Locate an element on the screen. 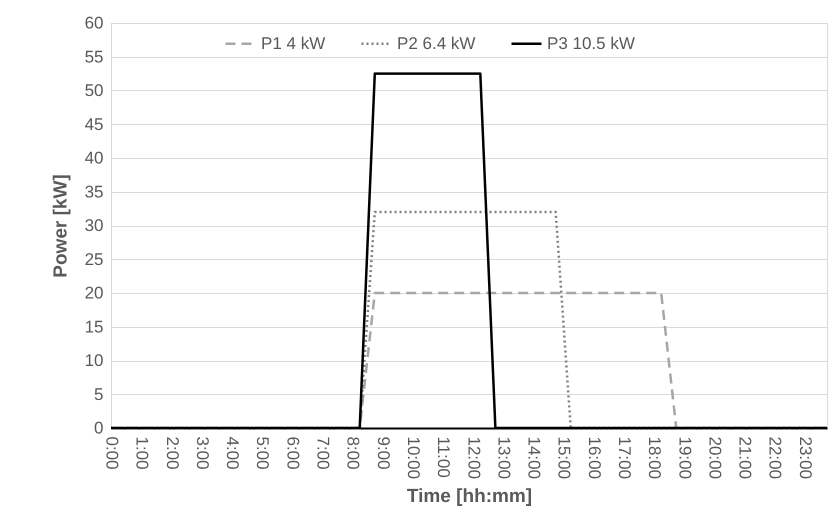 This screenshot has width=836, height=523. x-tick-label: 6:00 is located at coordinates (292, 453).